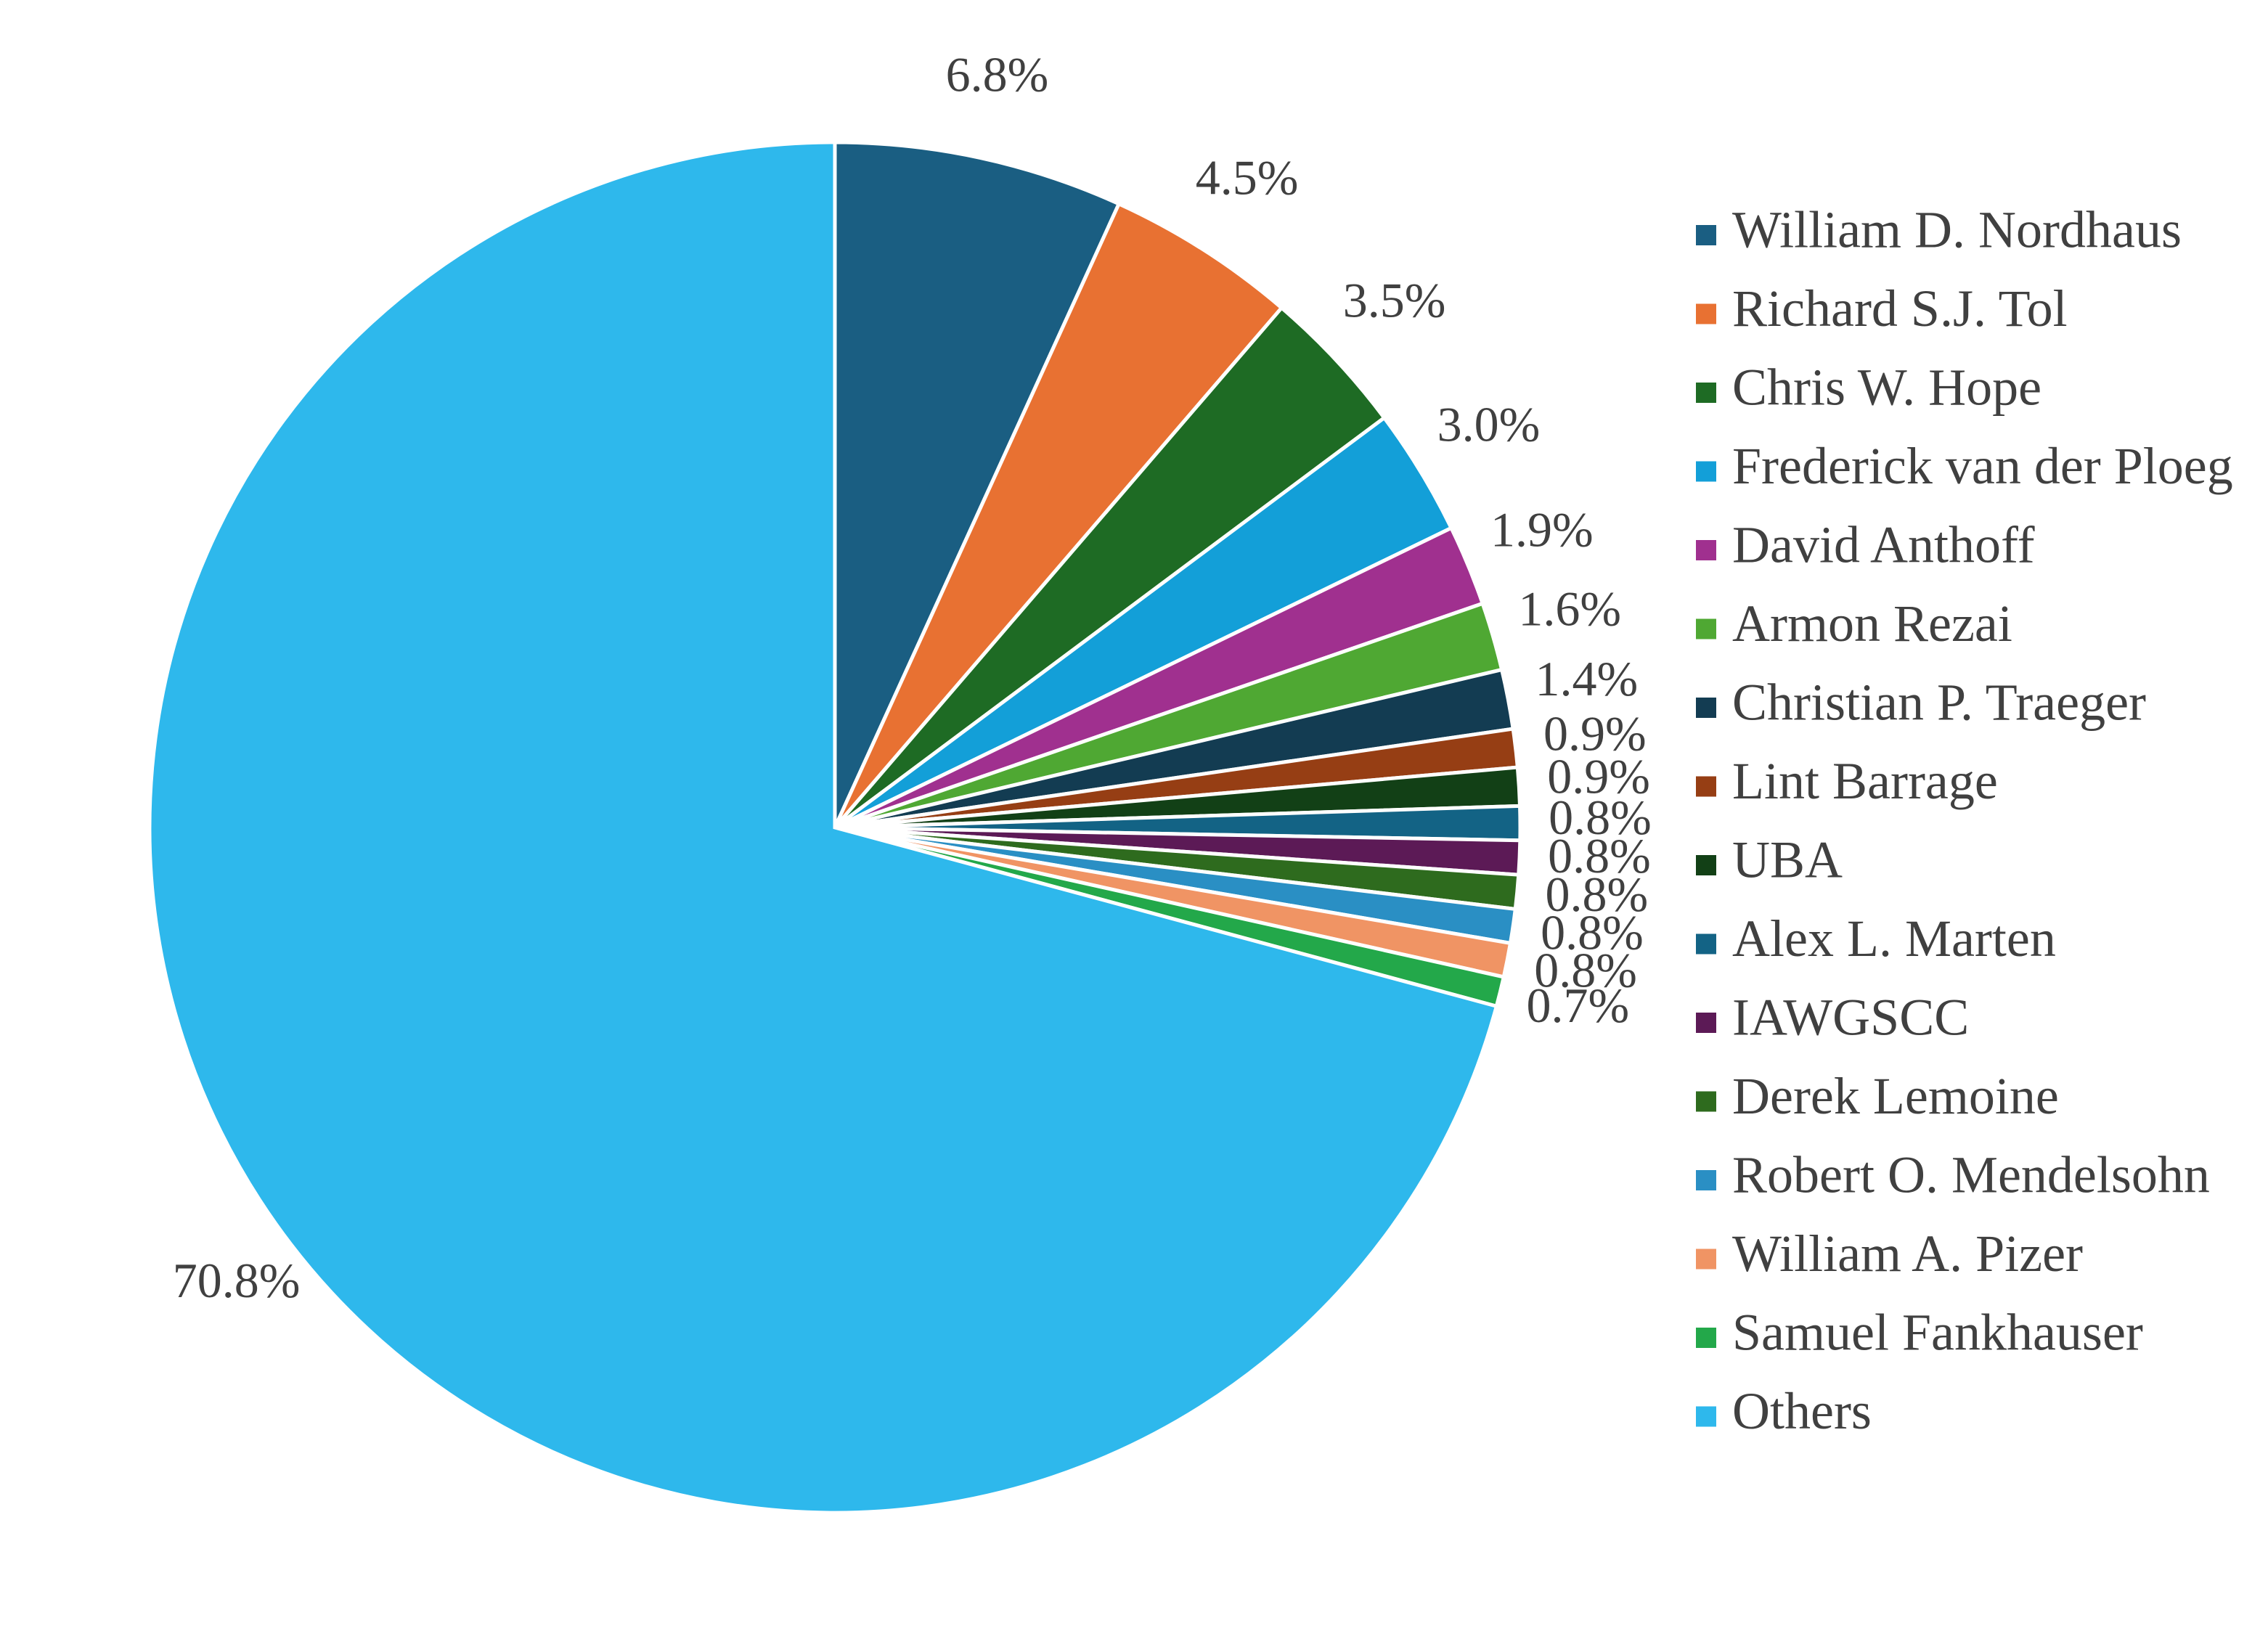 The height and width of the screenshot is (1647, 2268). I want to click on data-label: 3.0%, so click(1489, 424).